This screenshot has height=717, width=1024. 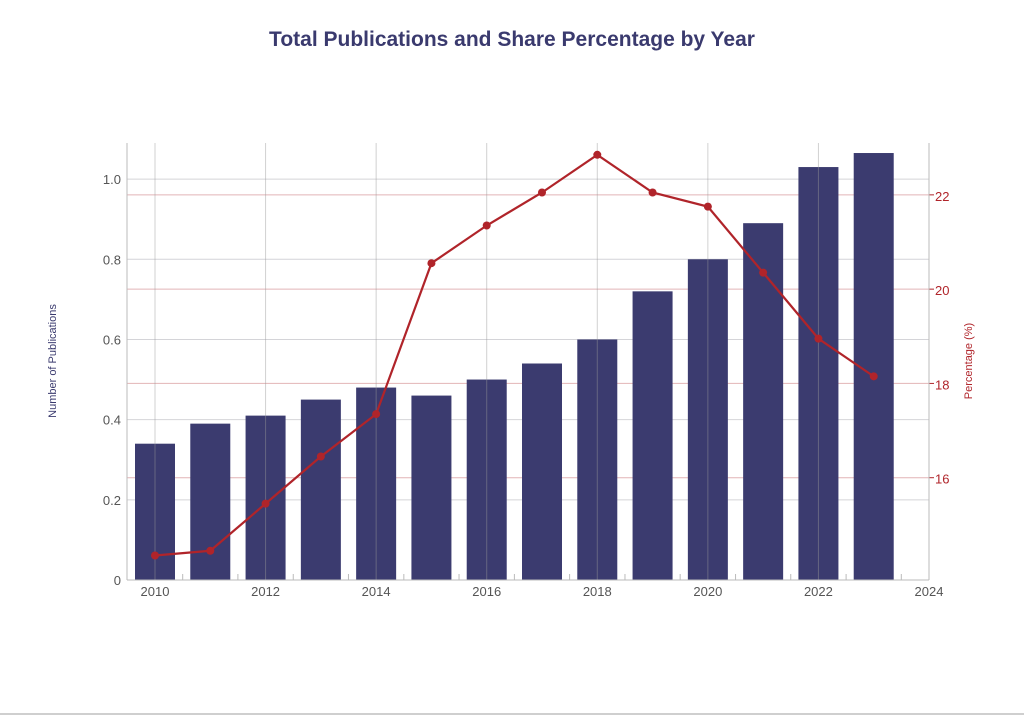 I want to click on bar-2017, so click(x=542, y=471).